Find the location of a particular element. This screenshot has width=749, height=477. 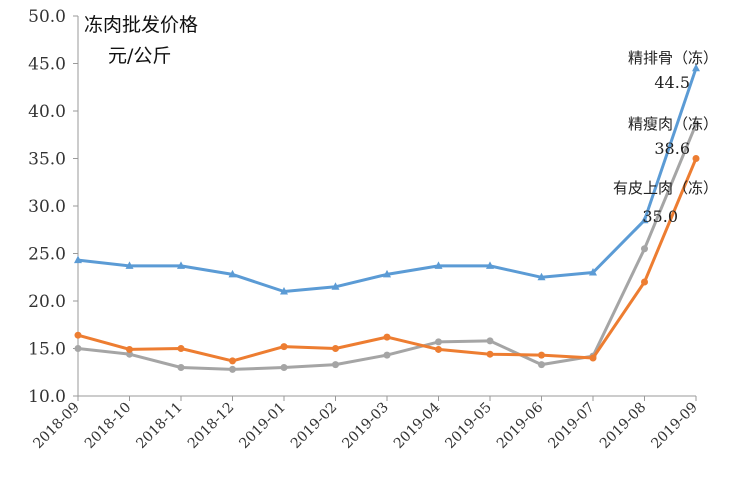

series-name-label: 有皮上肉（冻） is located at coordinates (665, 188).